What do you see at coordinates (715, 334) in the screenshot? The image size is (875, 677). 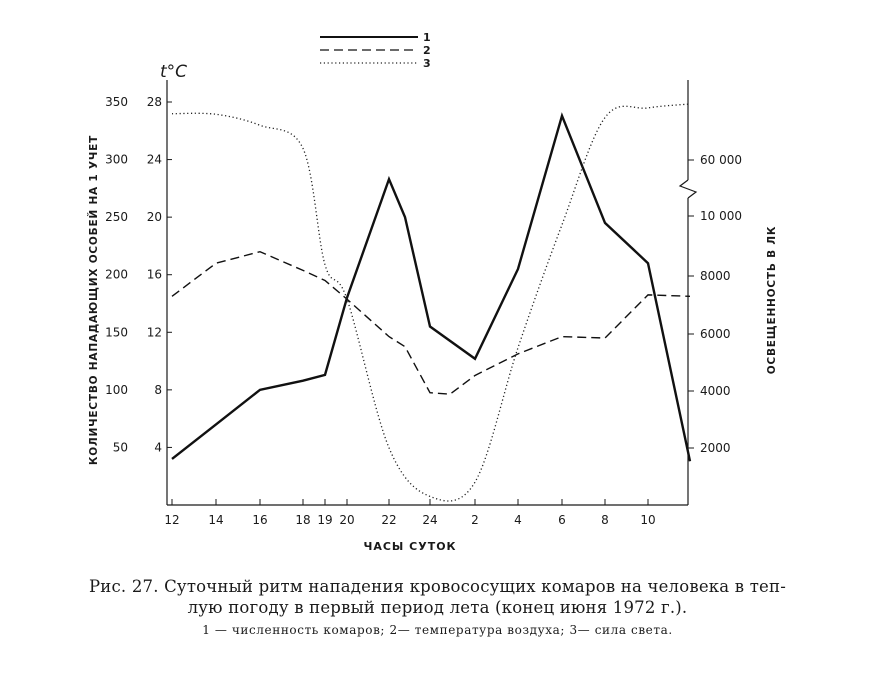 I see `y-right-tick-label: 6000` at bounding box center [715, 334].